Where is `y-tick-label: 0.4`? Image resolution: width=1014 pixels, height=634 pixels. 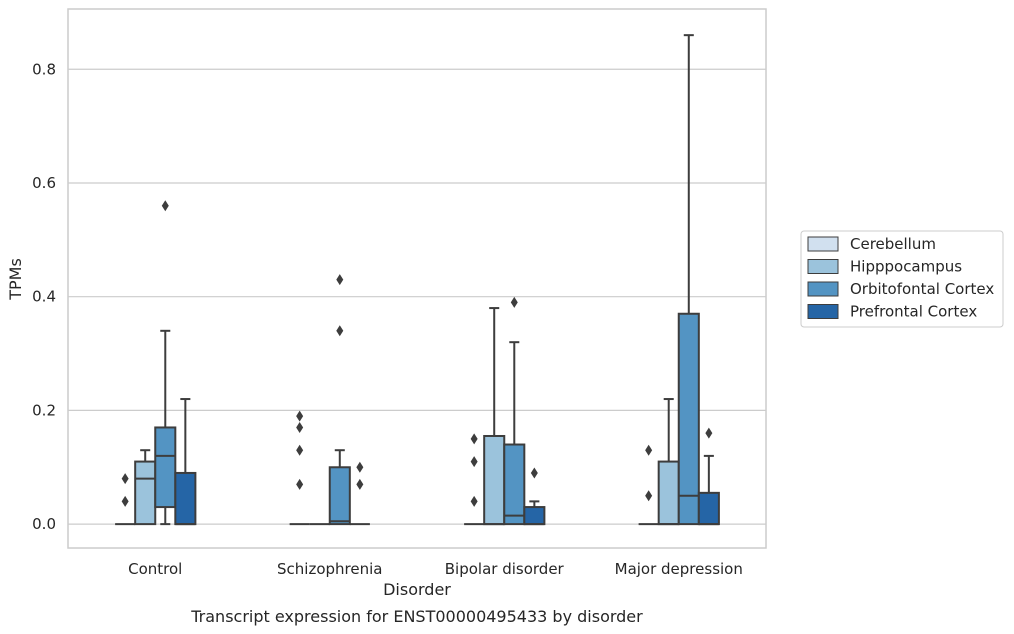 y-tick-label: 0.4 is located at coordinates (44, 297).